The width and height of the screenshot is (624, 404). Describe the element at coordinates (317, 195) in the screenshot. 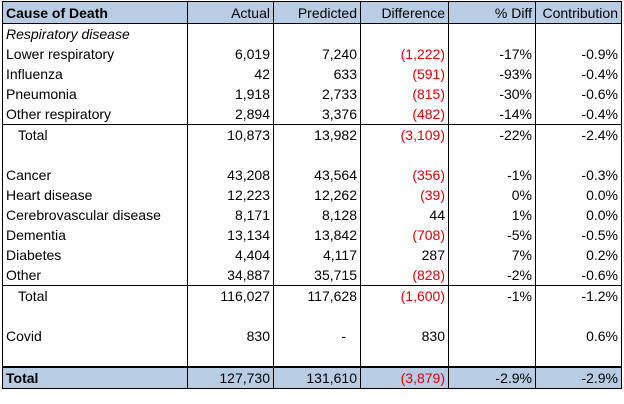

I see `predicted-cell: 12,262` at that location.